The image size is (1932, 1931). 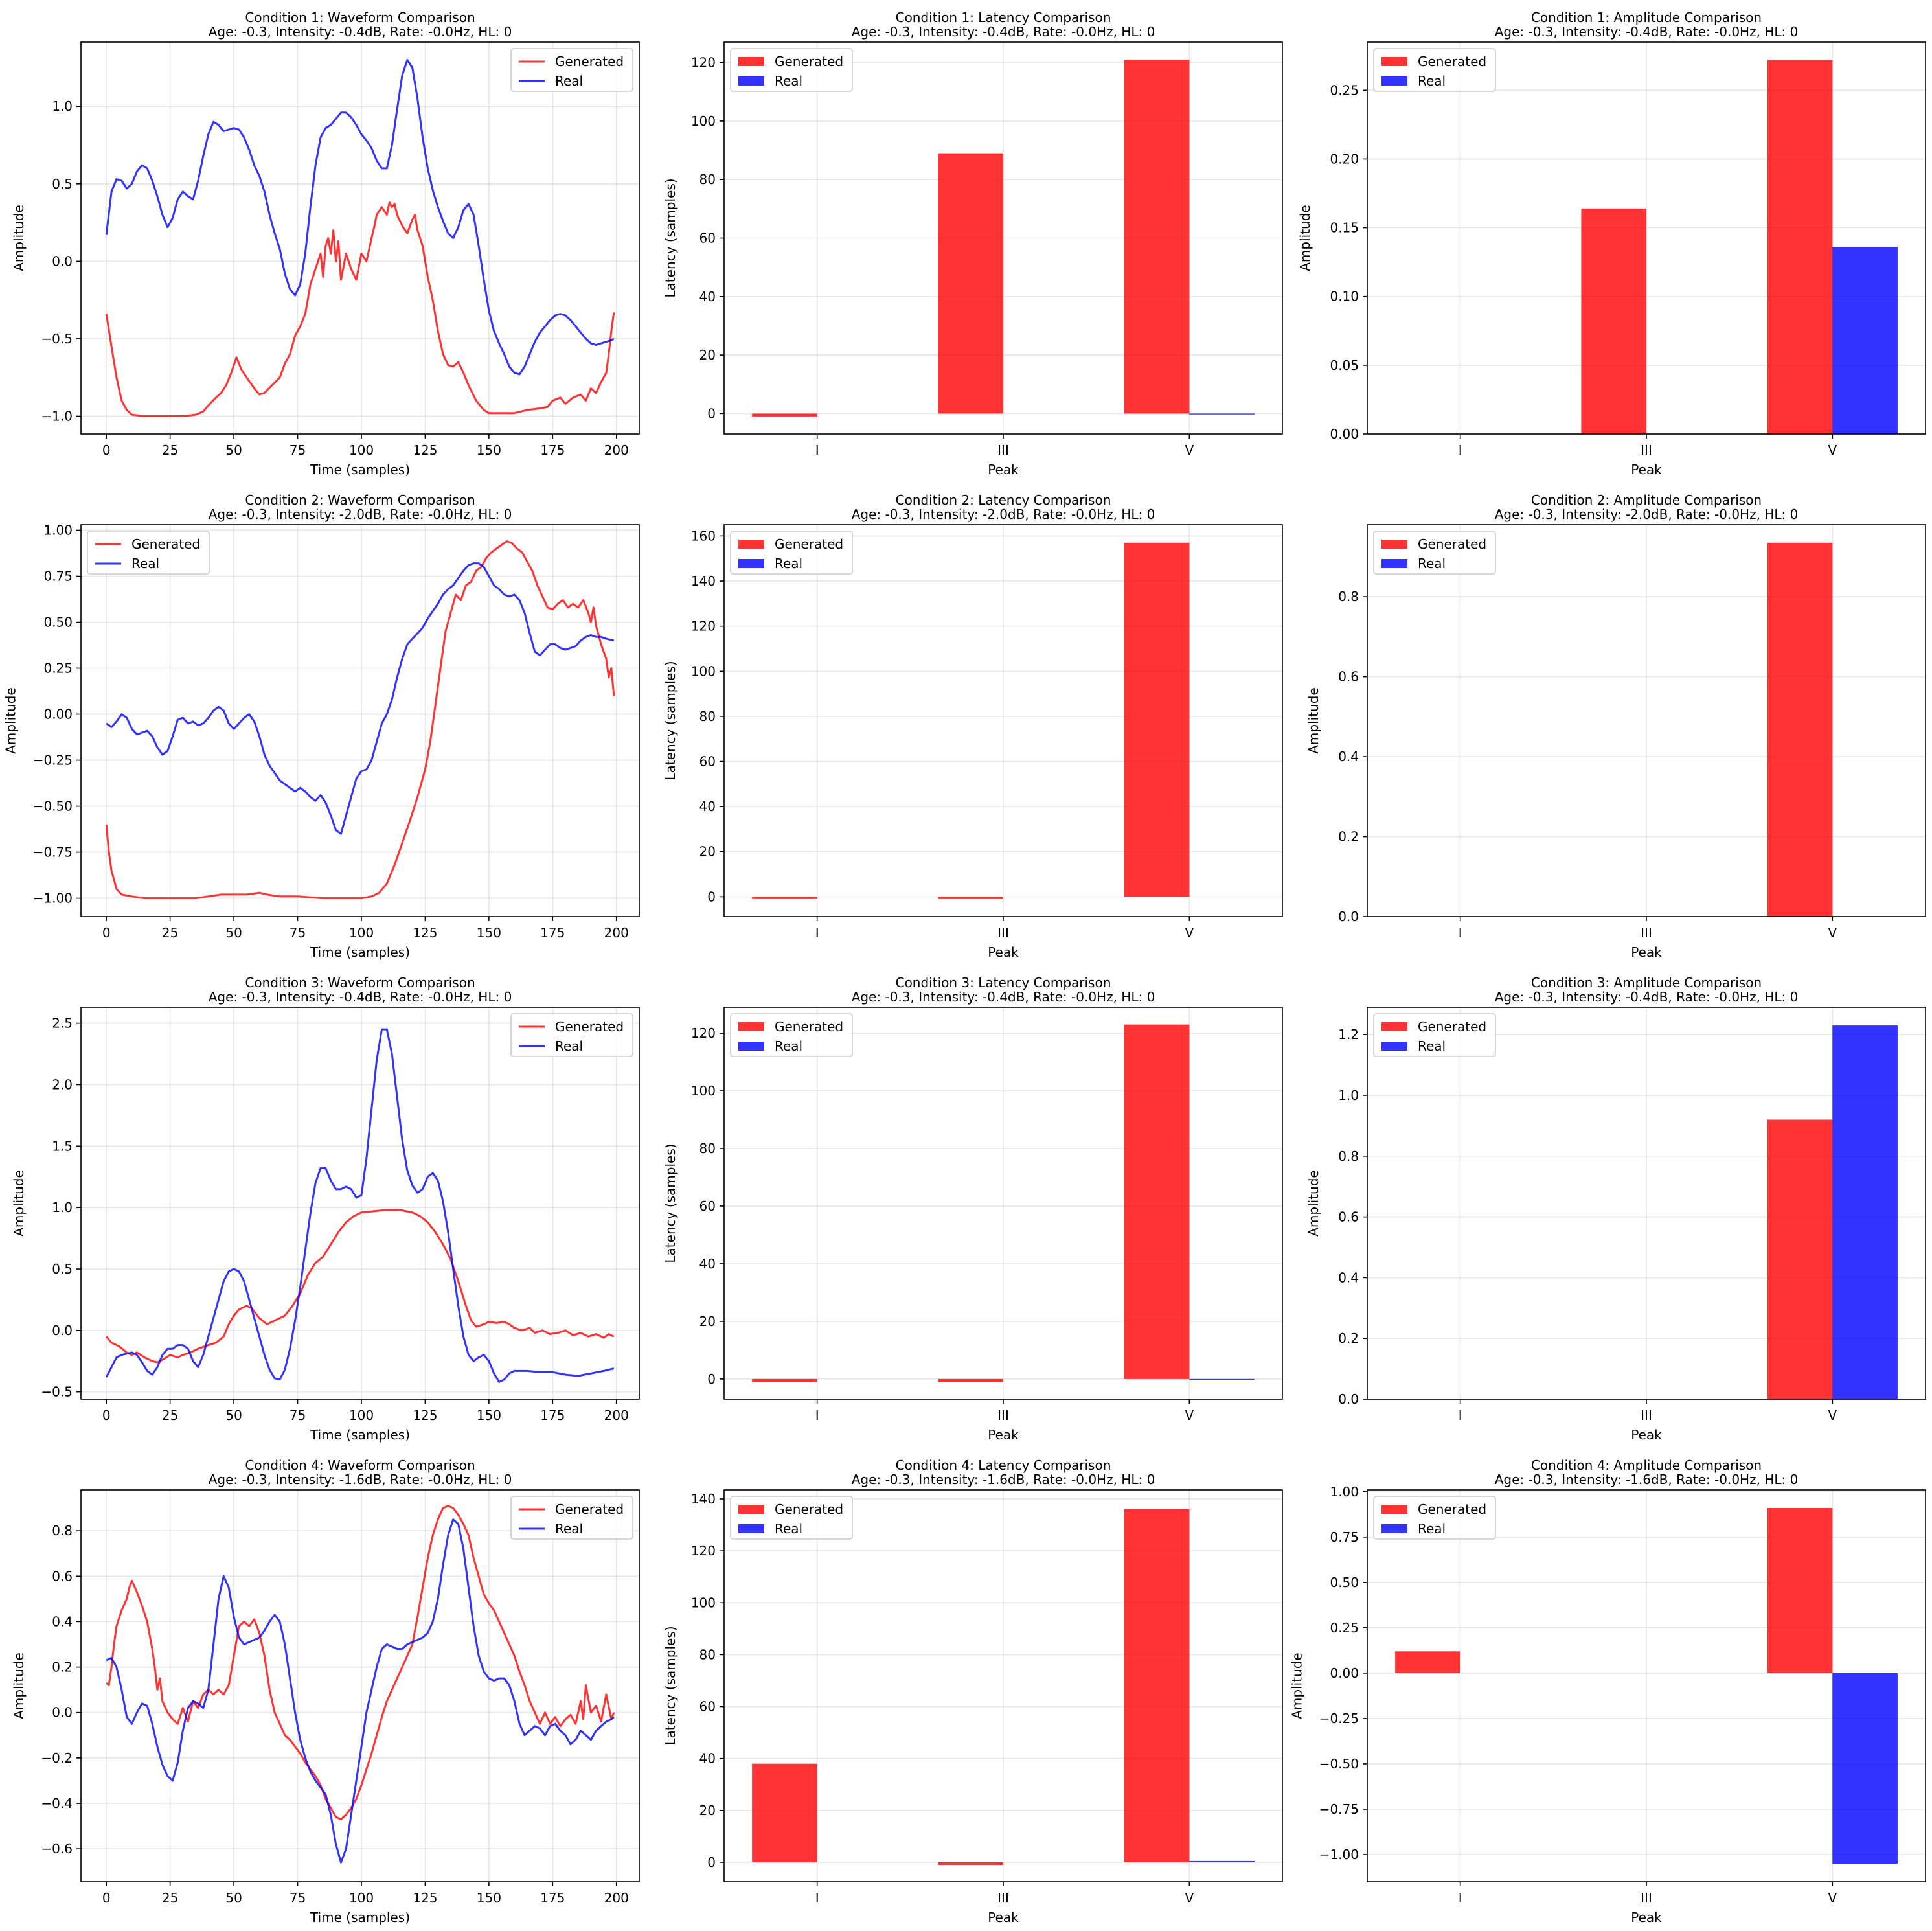 What do you see at coordinates (1003, 500) in the screenshot?
I see `subplot-title: Condition 2: Latency Comparison` at bounding box center [1003, 500].